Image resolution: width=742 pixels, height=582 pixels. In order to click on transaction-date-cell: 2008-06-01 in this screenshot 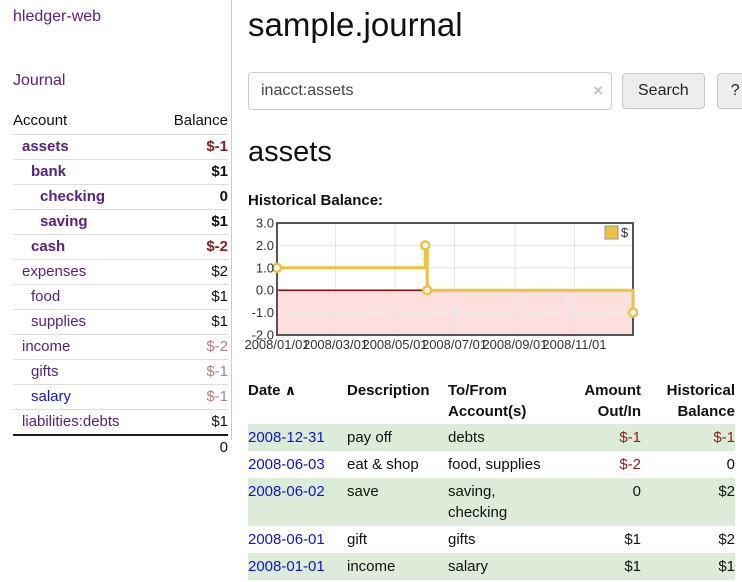, I will do `click(297, 539)`.